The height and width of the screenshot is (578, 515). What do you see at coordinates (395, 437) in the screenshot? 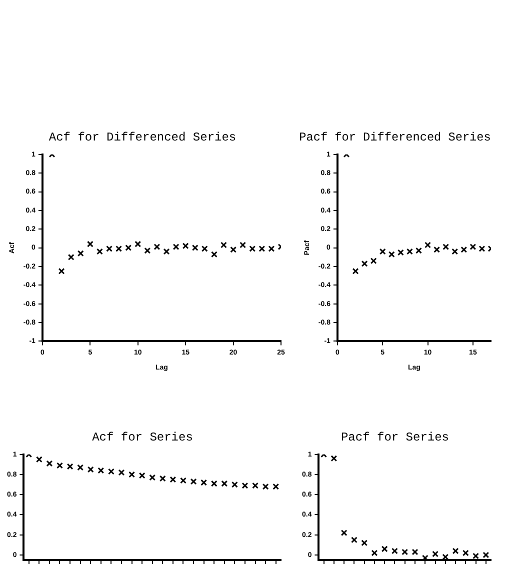
I see `chart-title: Pacf for Series` at bounding box center [395, 437].